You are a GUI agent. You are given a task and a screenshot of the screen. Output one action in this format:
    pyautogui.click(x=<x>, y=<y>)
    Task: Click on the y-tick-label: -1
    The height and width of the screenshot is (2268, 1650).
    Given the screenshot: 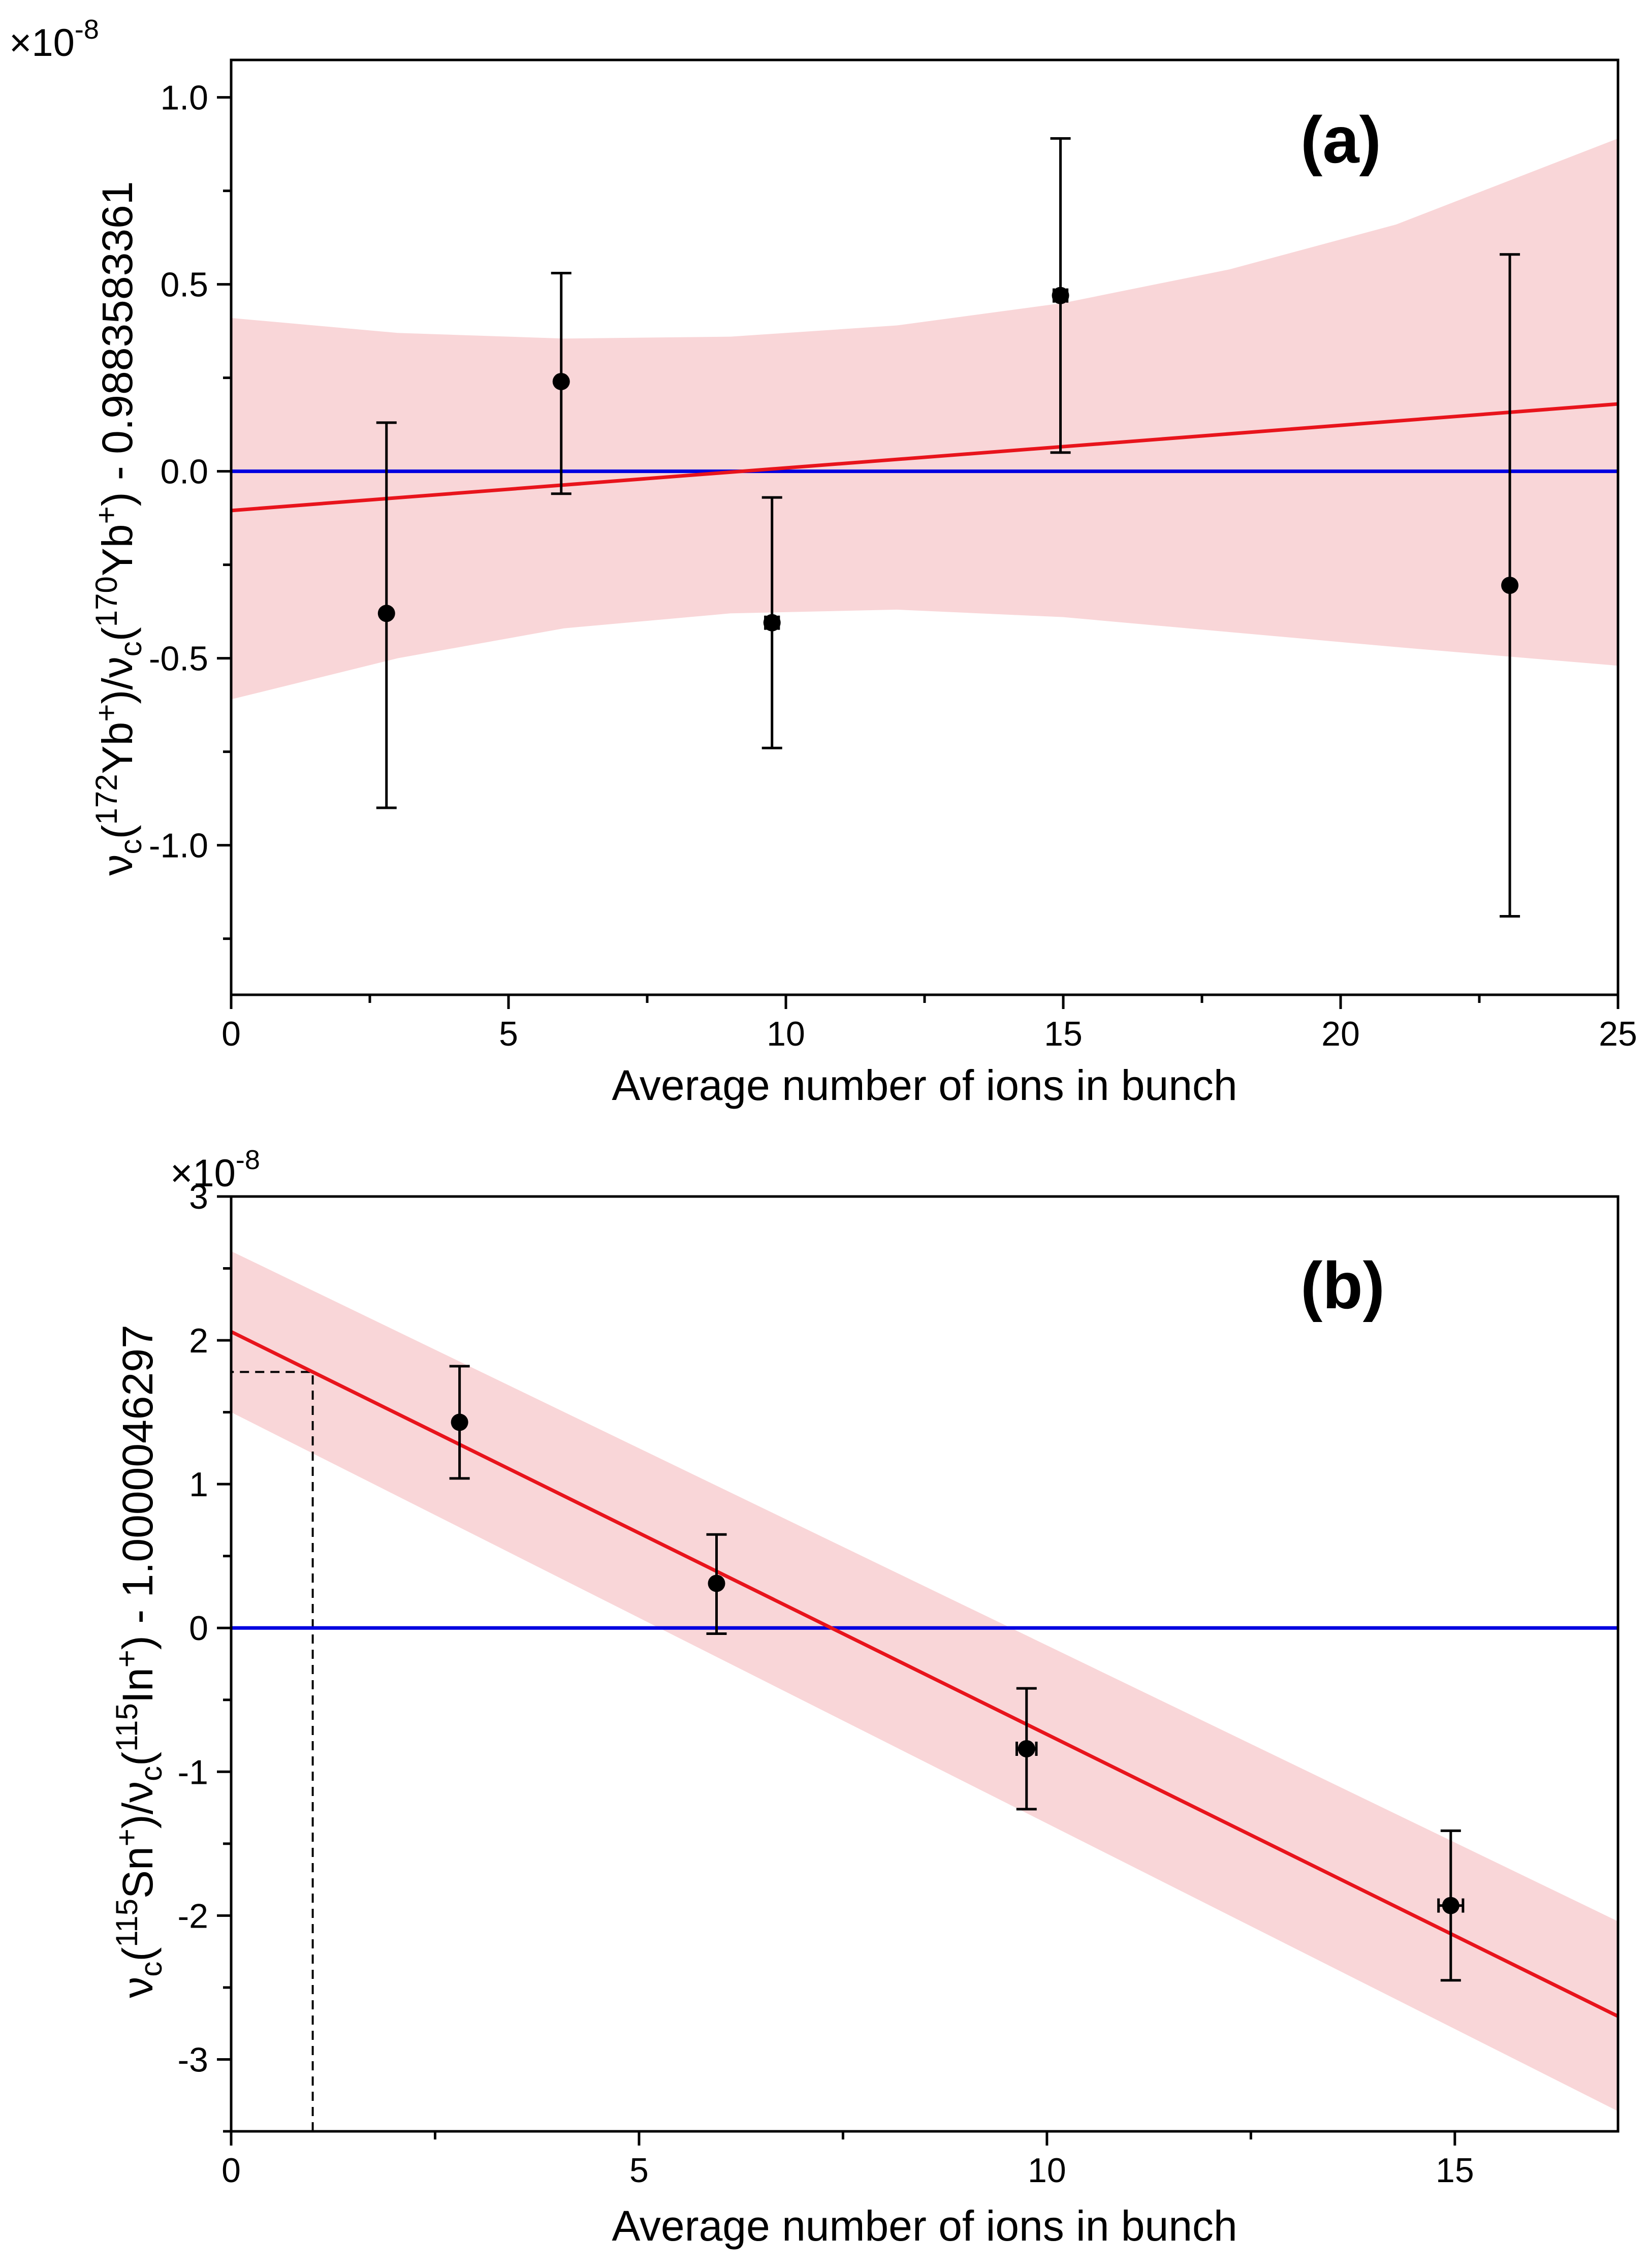 What is the action you would take?
    pyautogui.click(x=193, y=1772)
    